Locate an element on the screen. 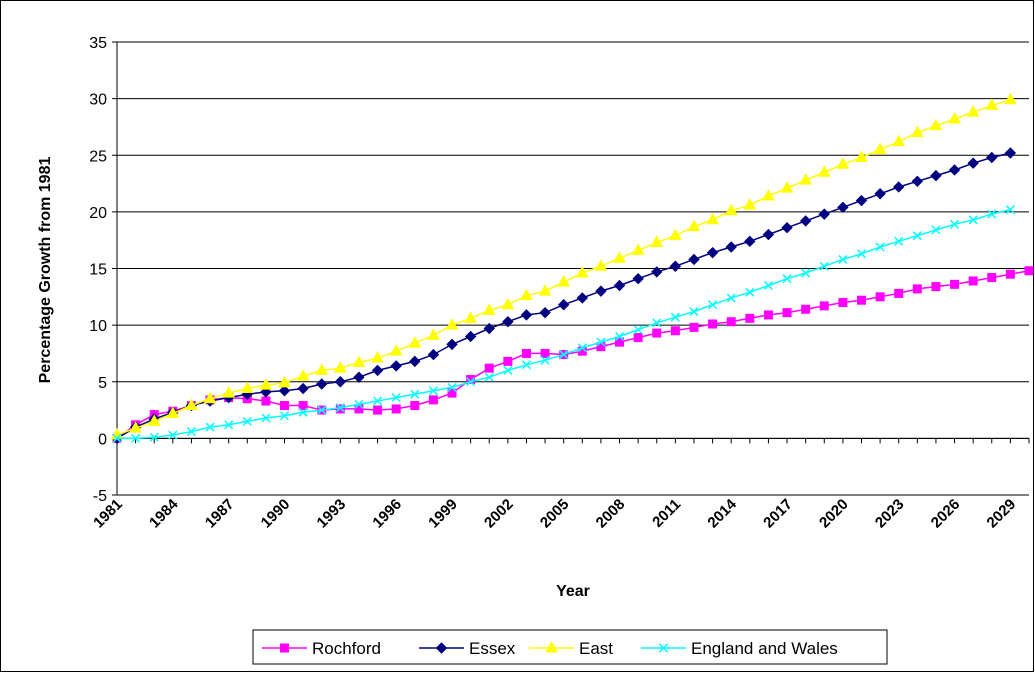 Image resolution: width=1035 pixels, height=673 pixels. y-tick-label: 20 is located at coordinates (98, 213).